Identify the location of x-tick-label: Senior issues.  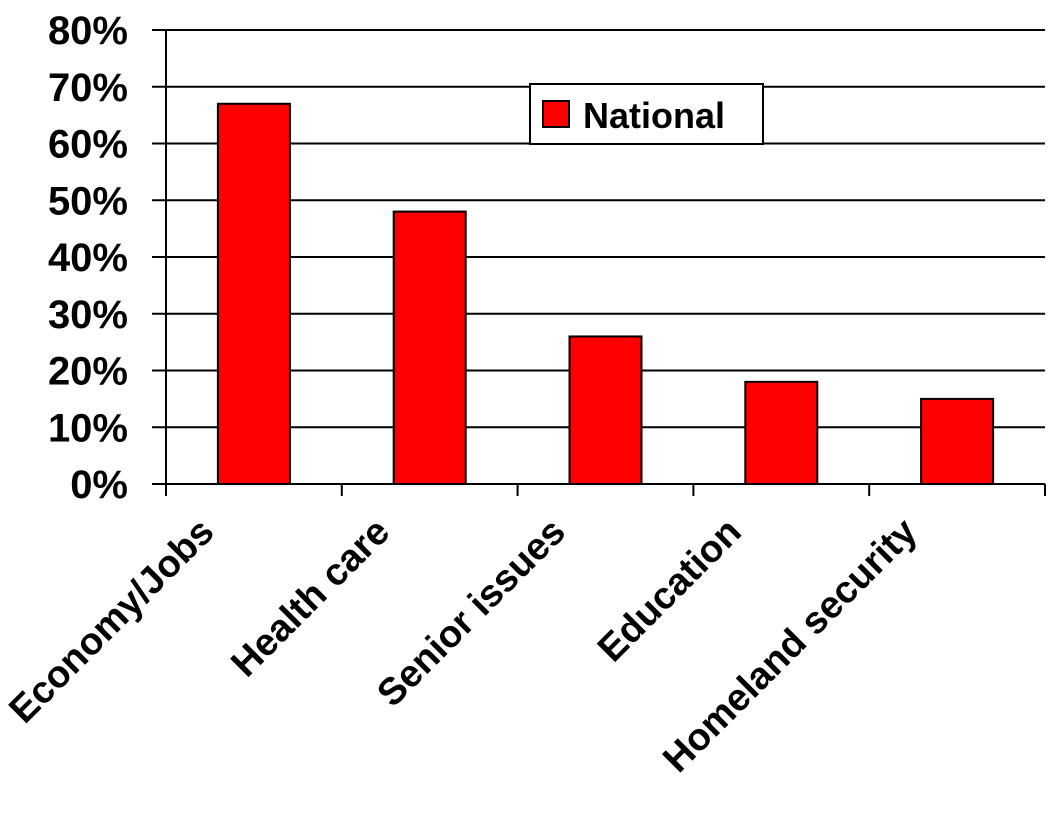
(471, 613).